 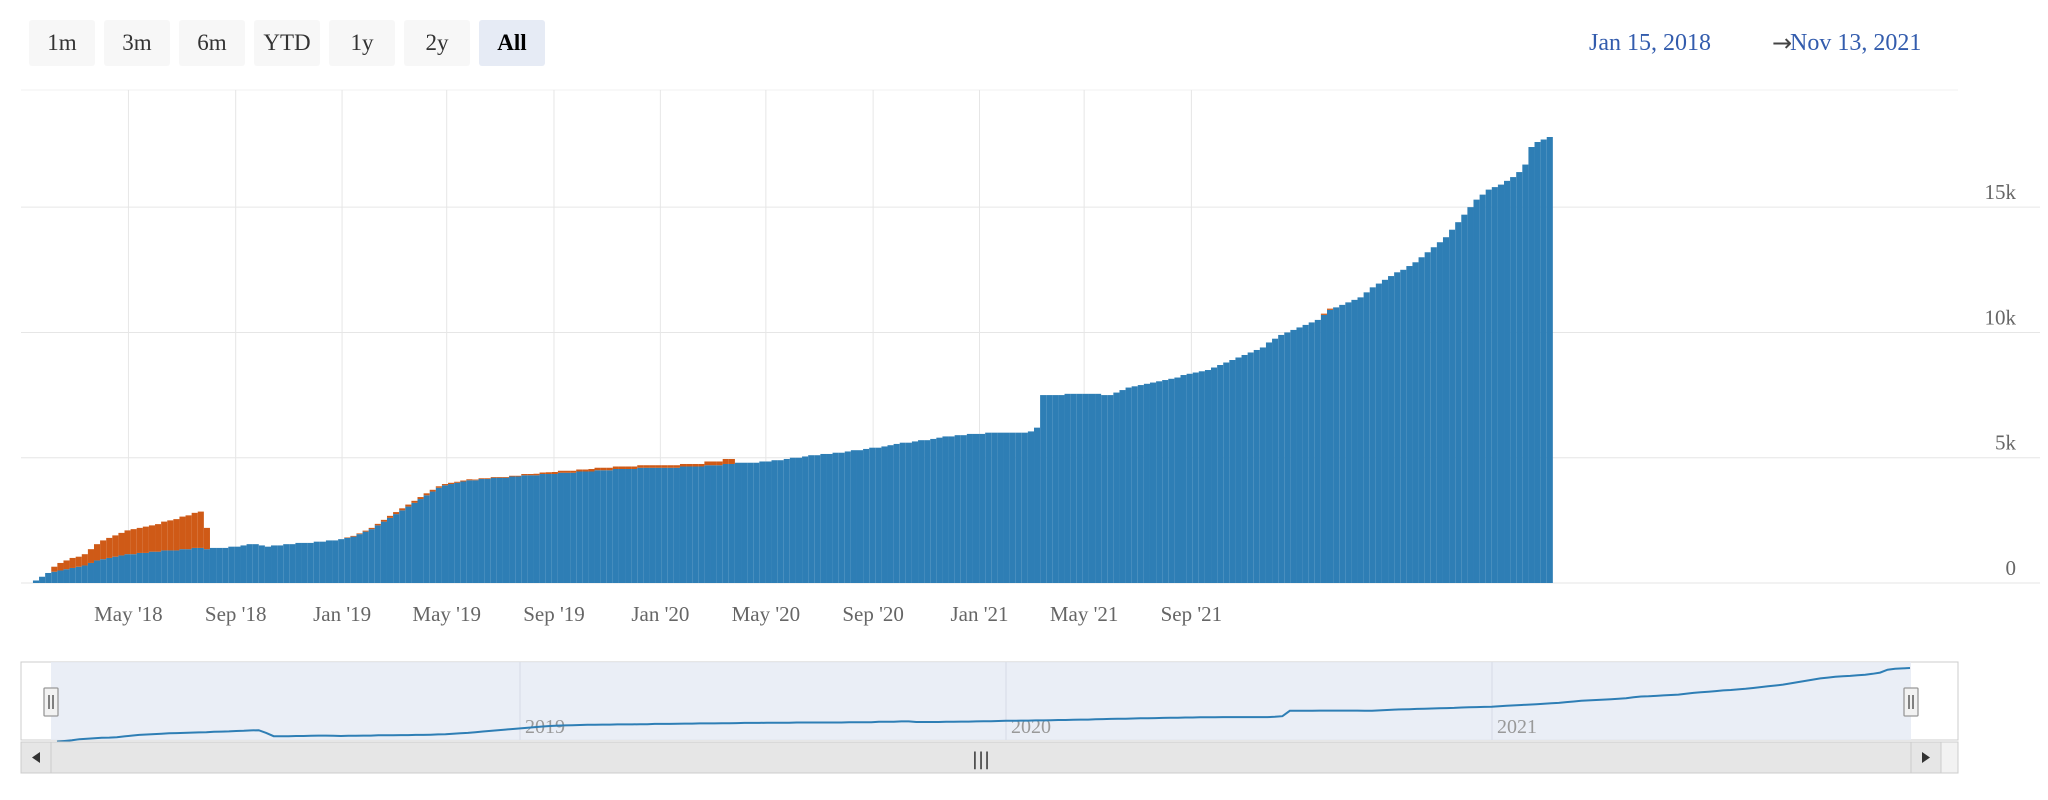 I want to click on navigator-handle-right, so click(x=1911, y=702).